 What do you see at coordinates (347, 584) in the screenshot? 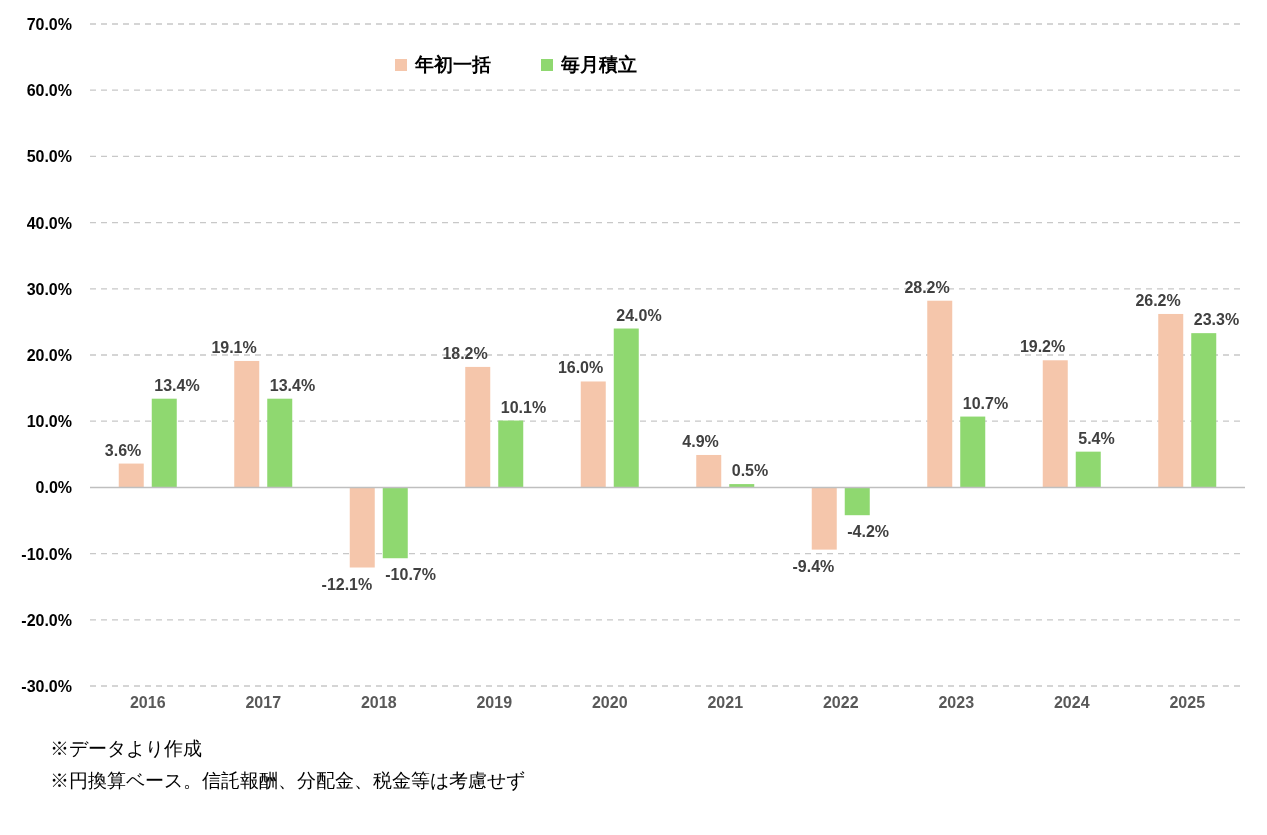
I see `data-label: -12.1%` at bounding box center [347, 584].